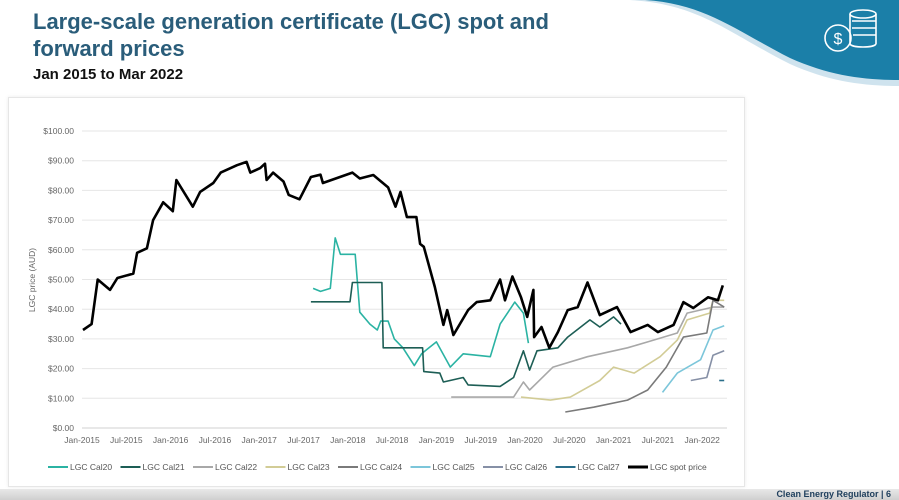 The image size is (899, 500). I want to click on wave-blue, so click(772, 40).